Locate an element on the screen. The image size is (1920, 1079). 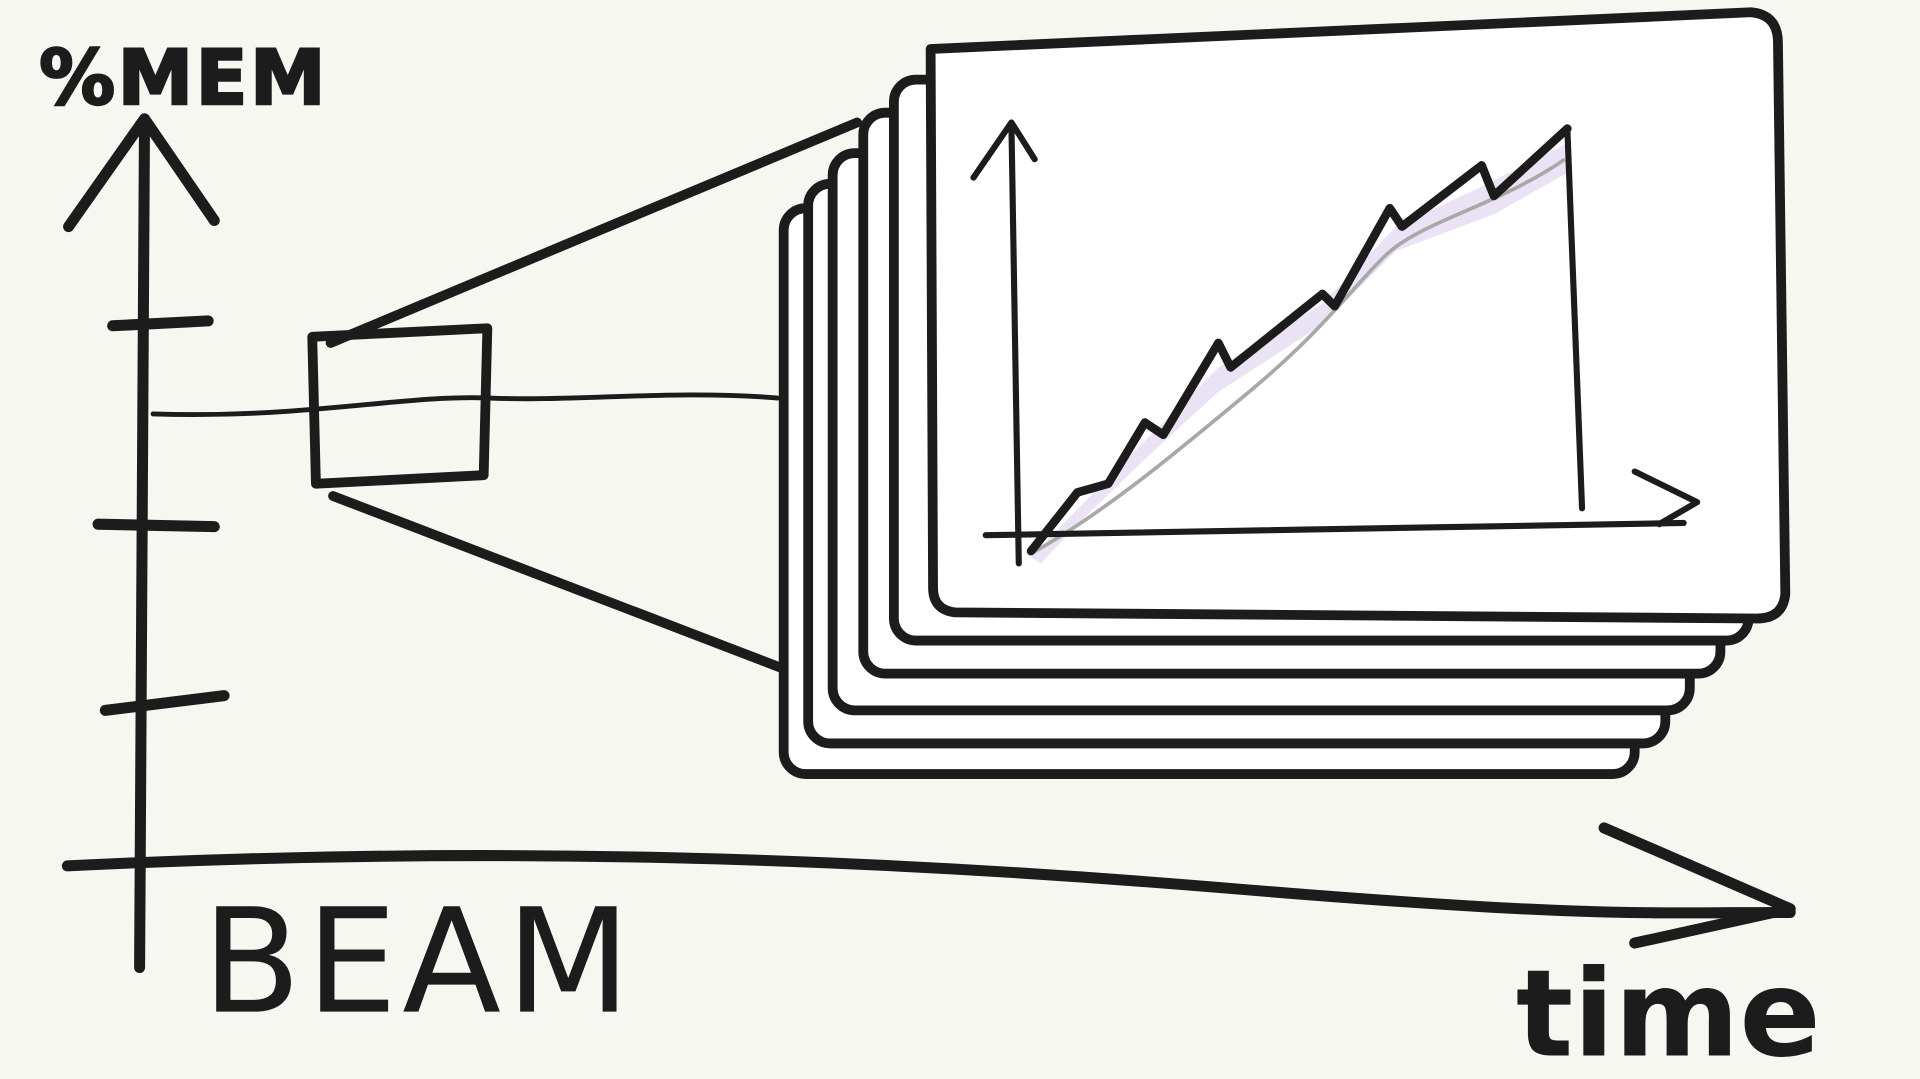
trend-line is located at coordinates (1298, 356).